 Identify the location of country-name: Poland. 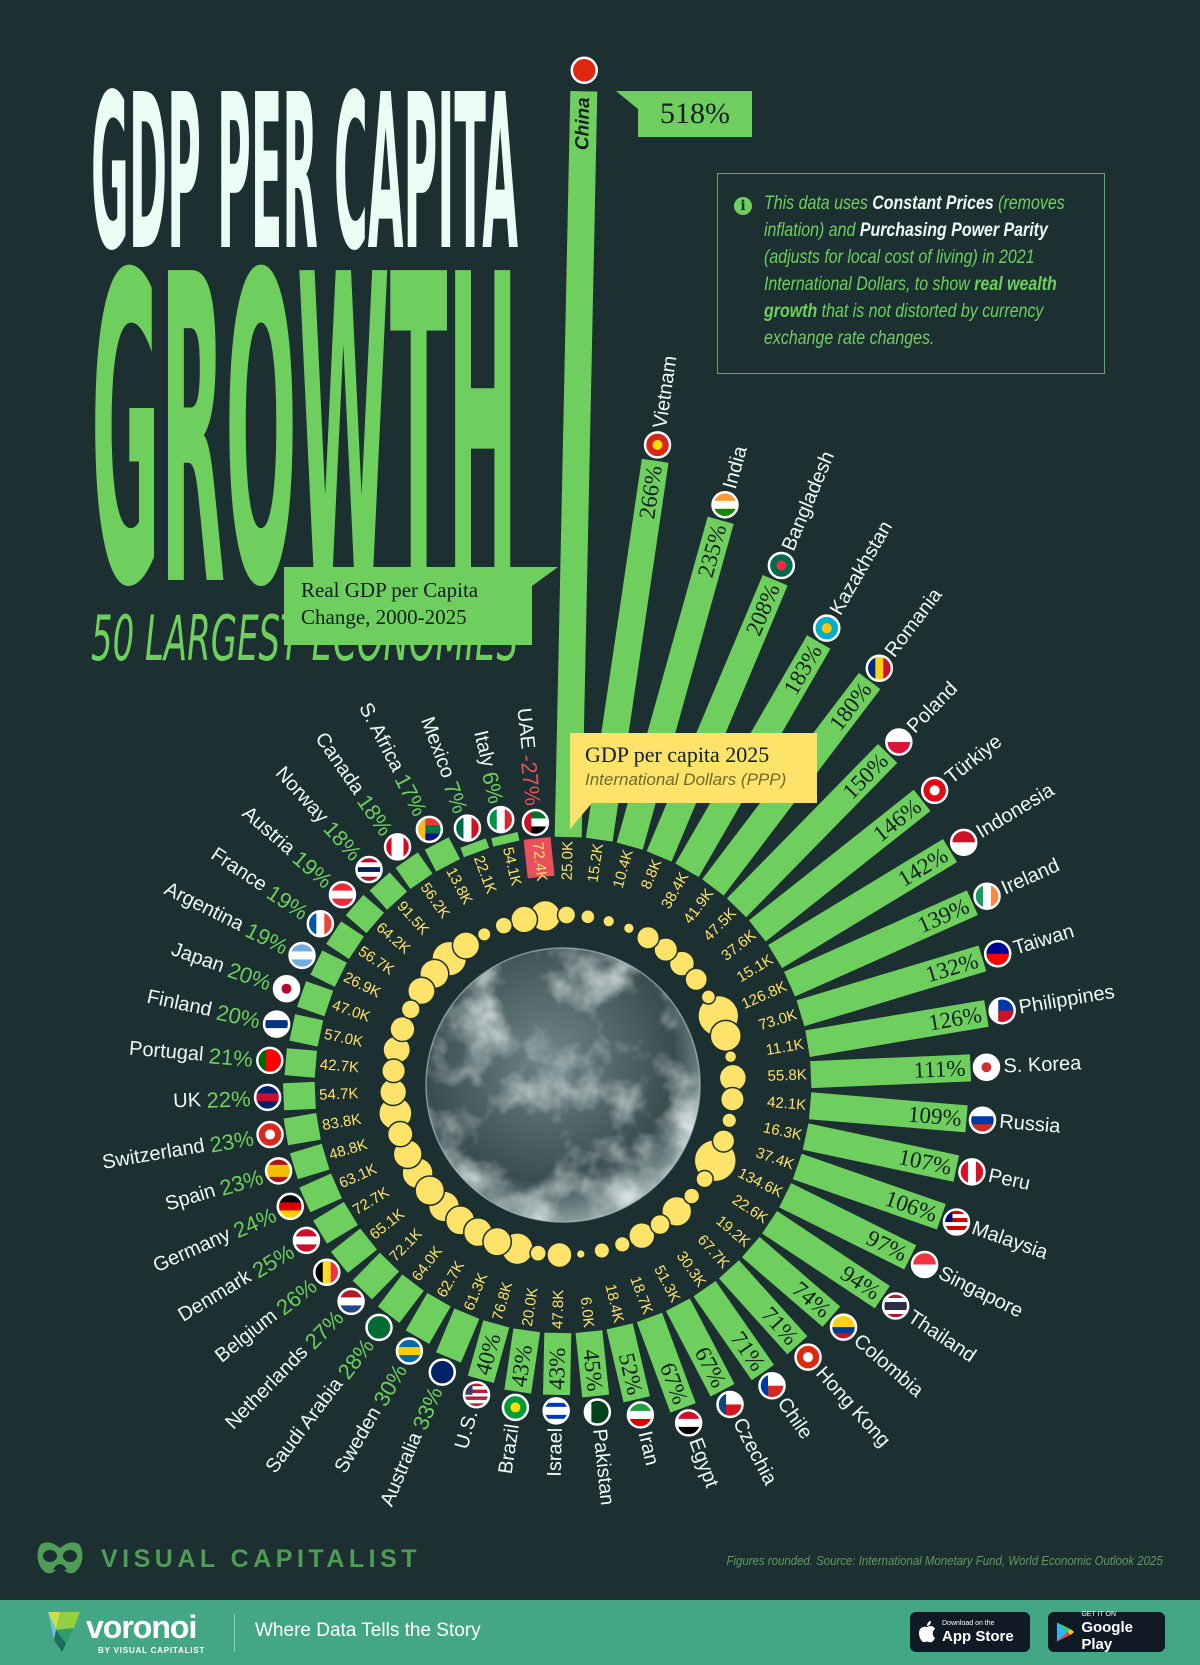
(932, 708).